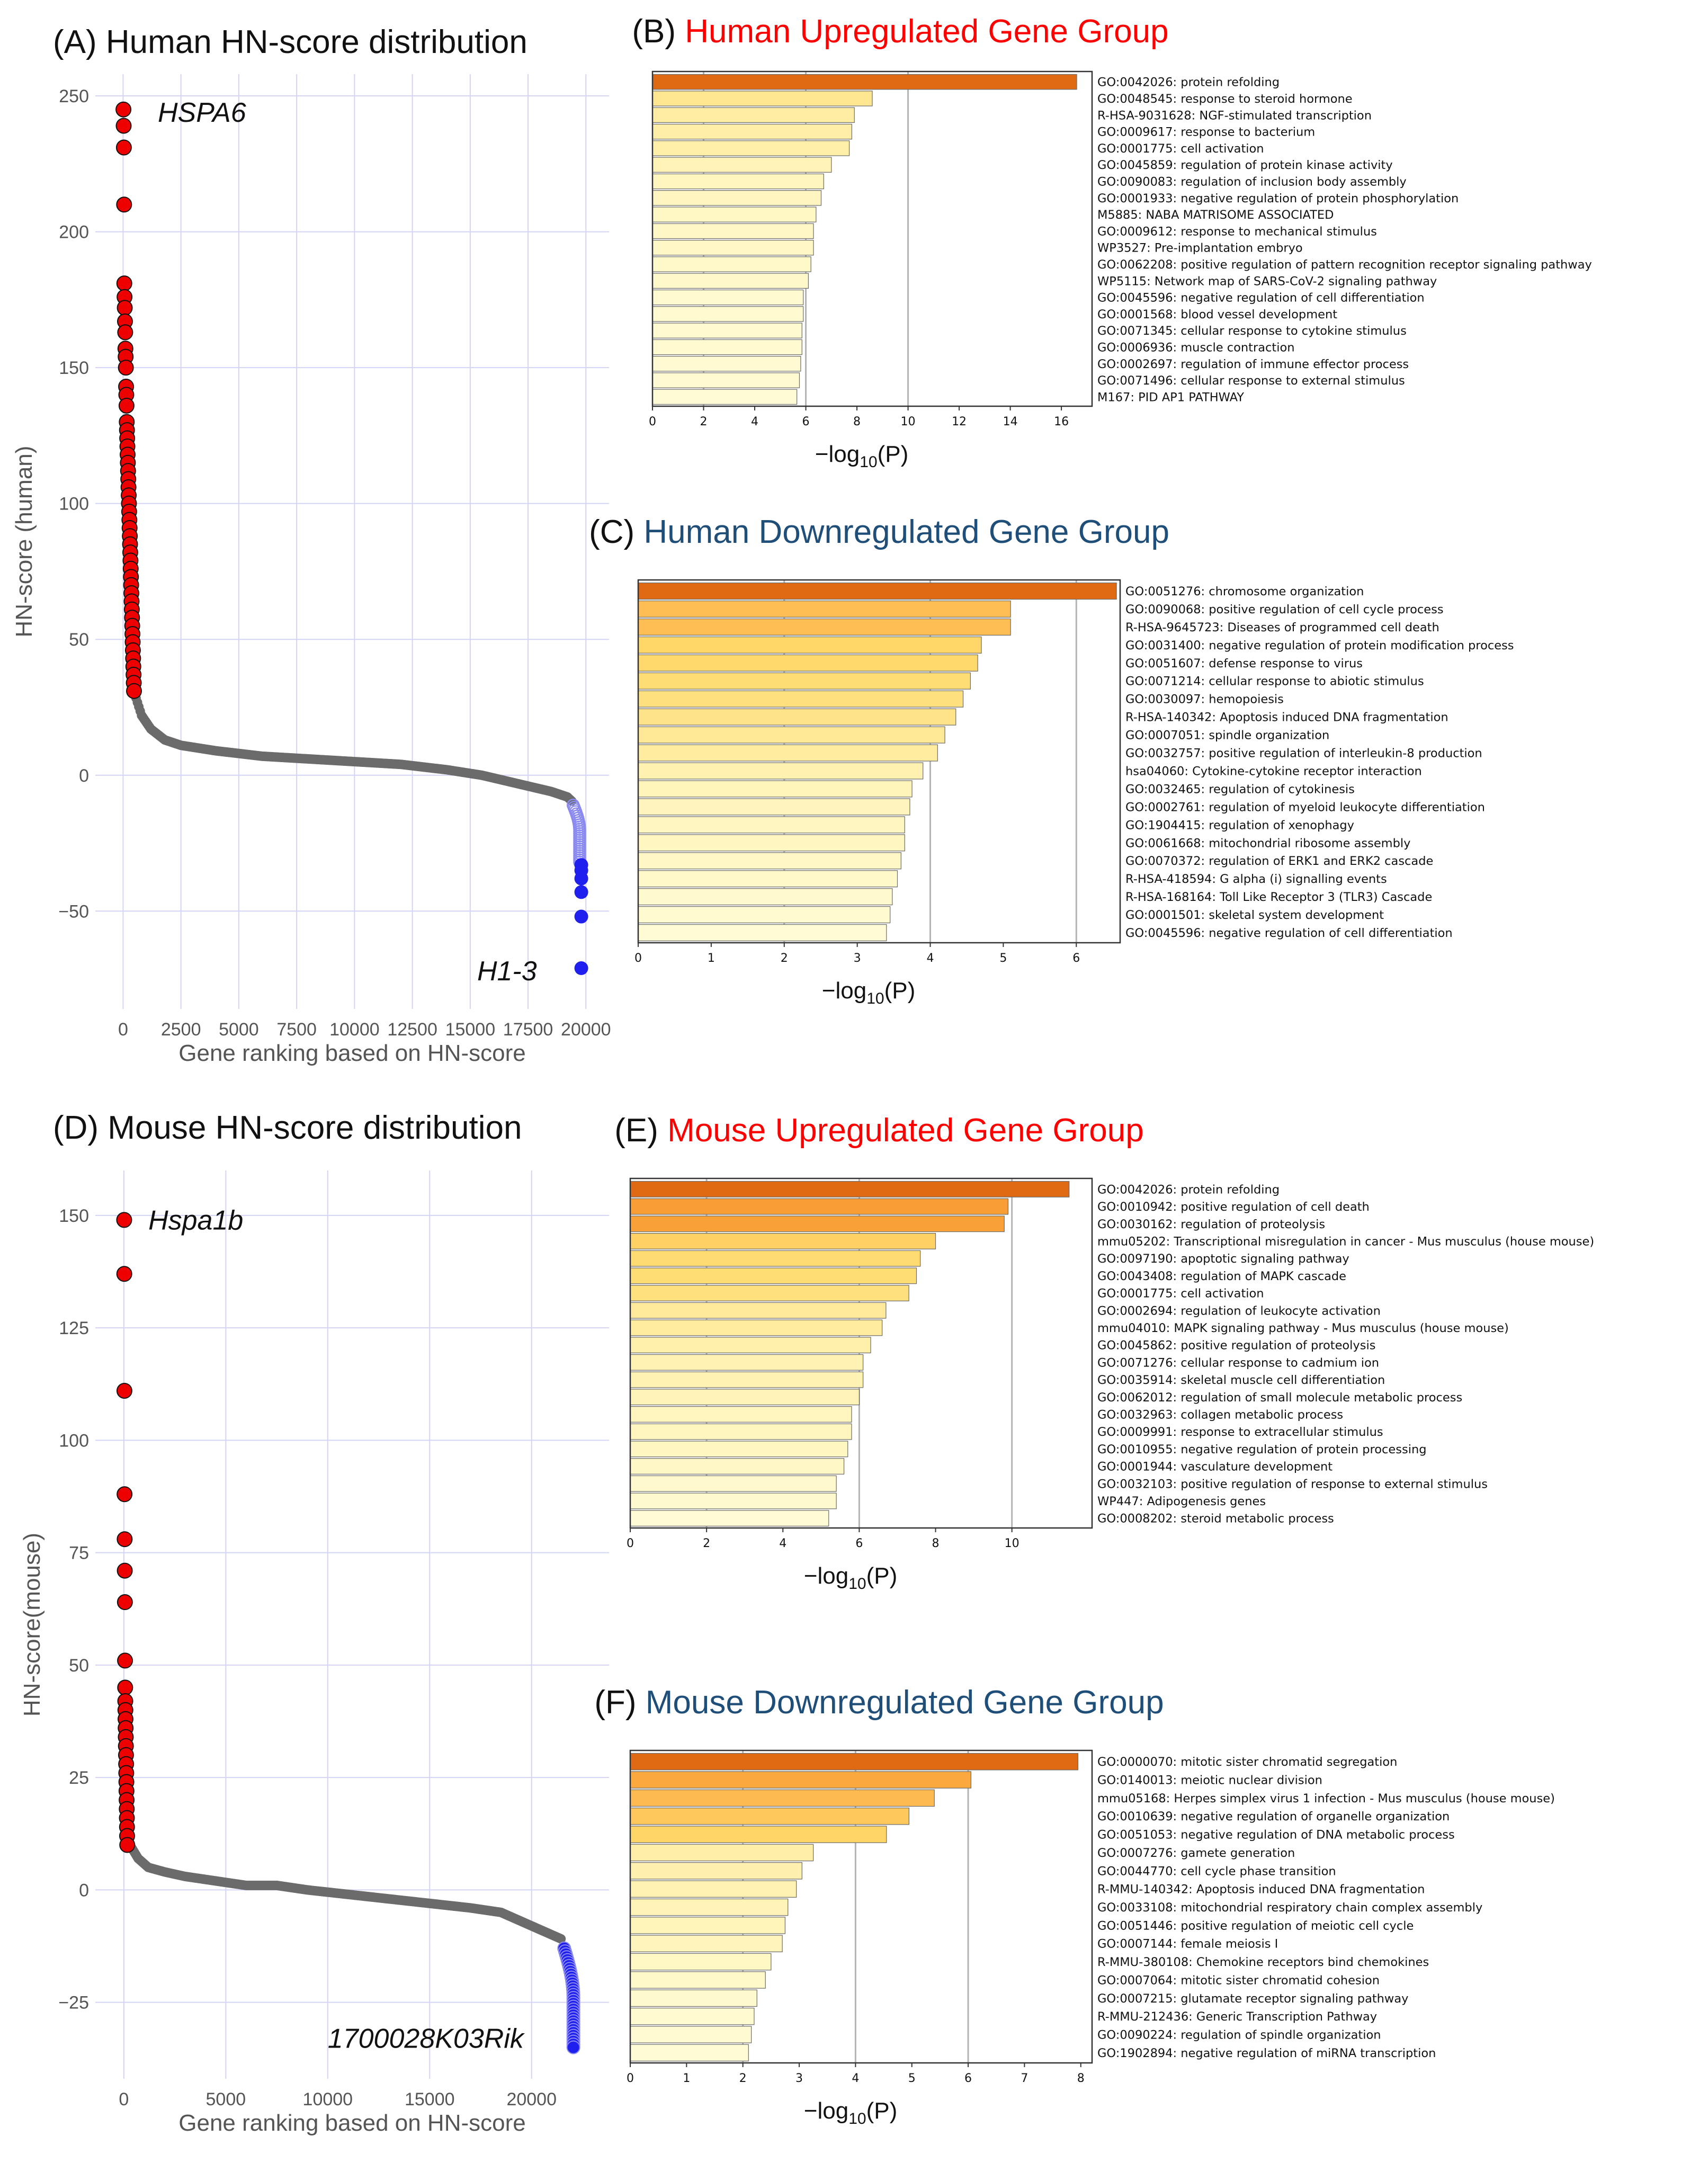  I want to click on term-label: GO:0001944: vasculature development, so click(1215, 1467).